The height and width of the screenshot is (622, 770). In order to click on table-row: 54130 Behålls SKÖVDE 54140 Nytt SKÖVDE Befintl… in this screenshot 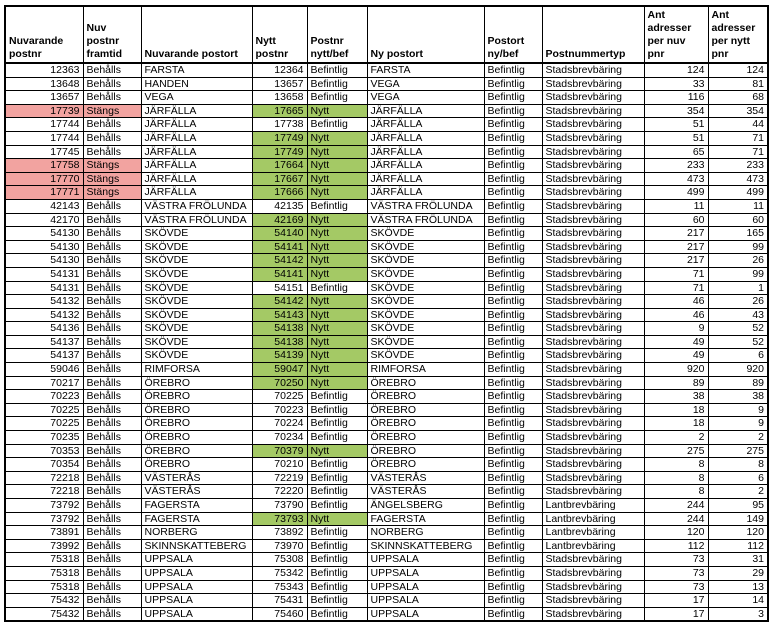, I will do `click(386, 233)`.